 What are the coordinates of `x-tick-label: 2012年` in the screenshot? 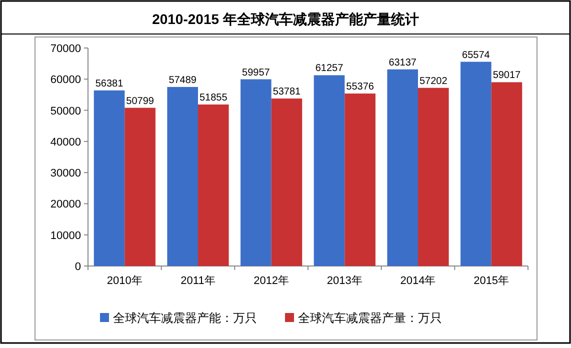 It's located at (272, 281).